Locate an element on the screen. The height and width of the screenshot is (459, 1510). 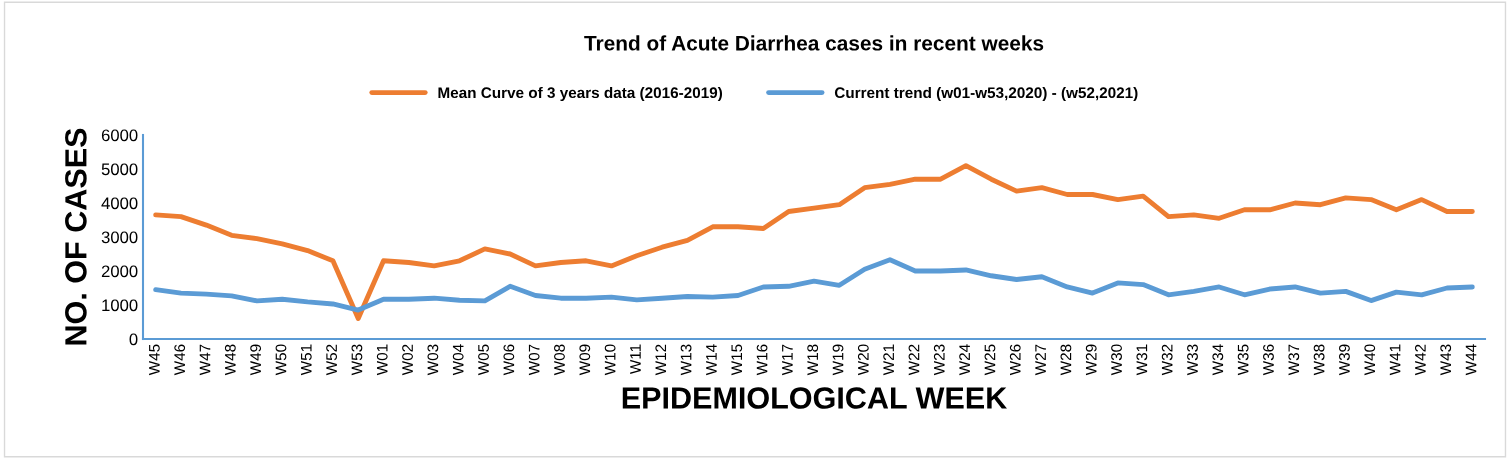
x-tick-label: W42 is located at coordinates (1420, 360).